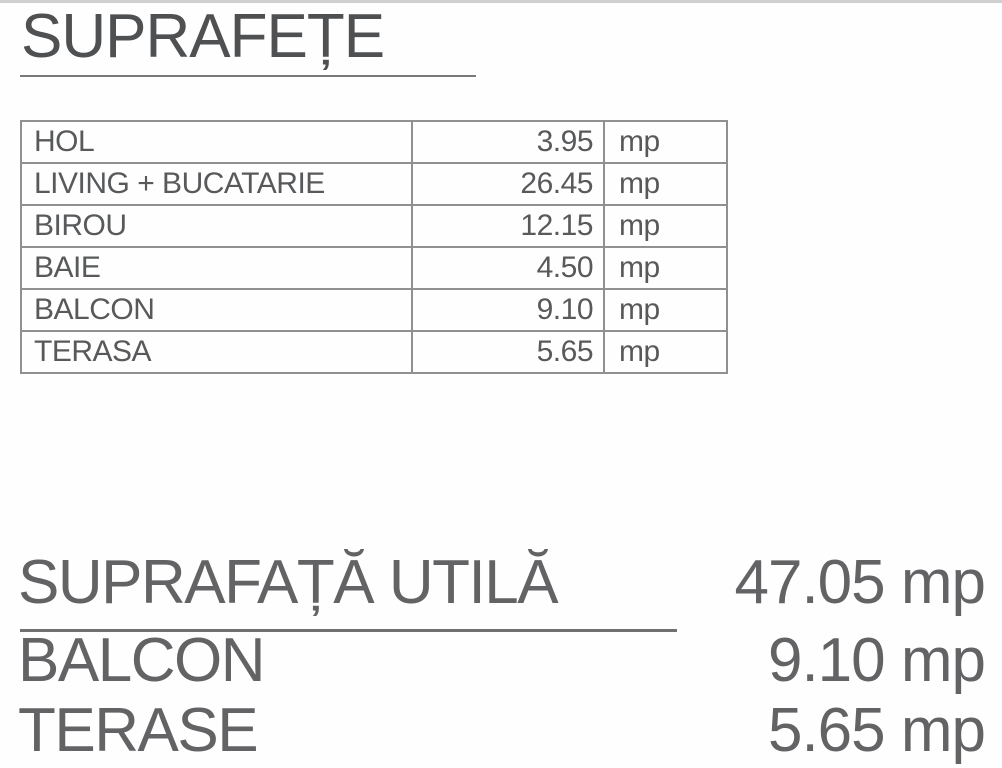 The image size is (1002, 768). Describe the element at coordinates (216, 268) in the screenshot. I see `room-label: BAIE` at that location.